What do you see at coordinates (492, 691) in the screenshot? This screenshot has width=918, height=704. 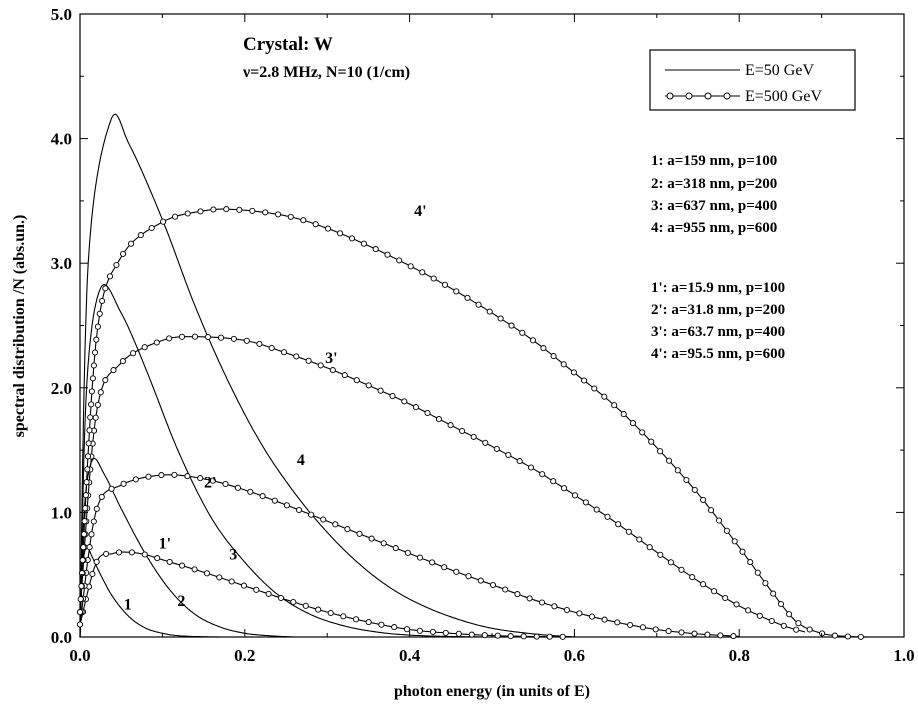 I see `x-axis-label: photon energy (in units of E)` at bounding box center [492, 691].